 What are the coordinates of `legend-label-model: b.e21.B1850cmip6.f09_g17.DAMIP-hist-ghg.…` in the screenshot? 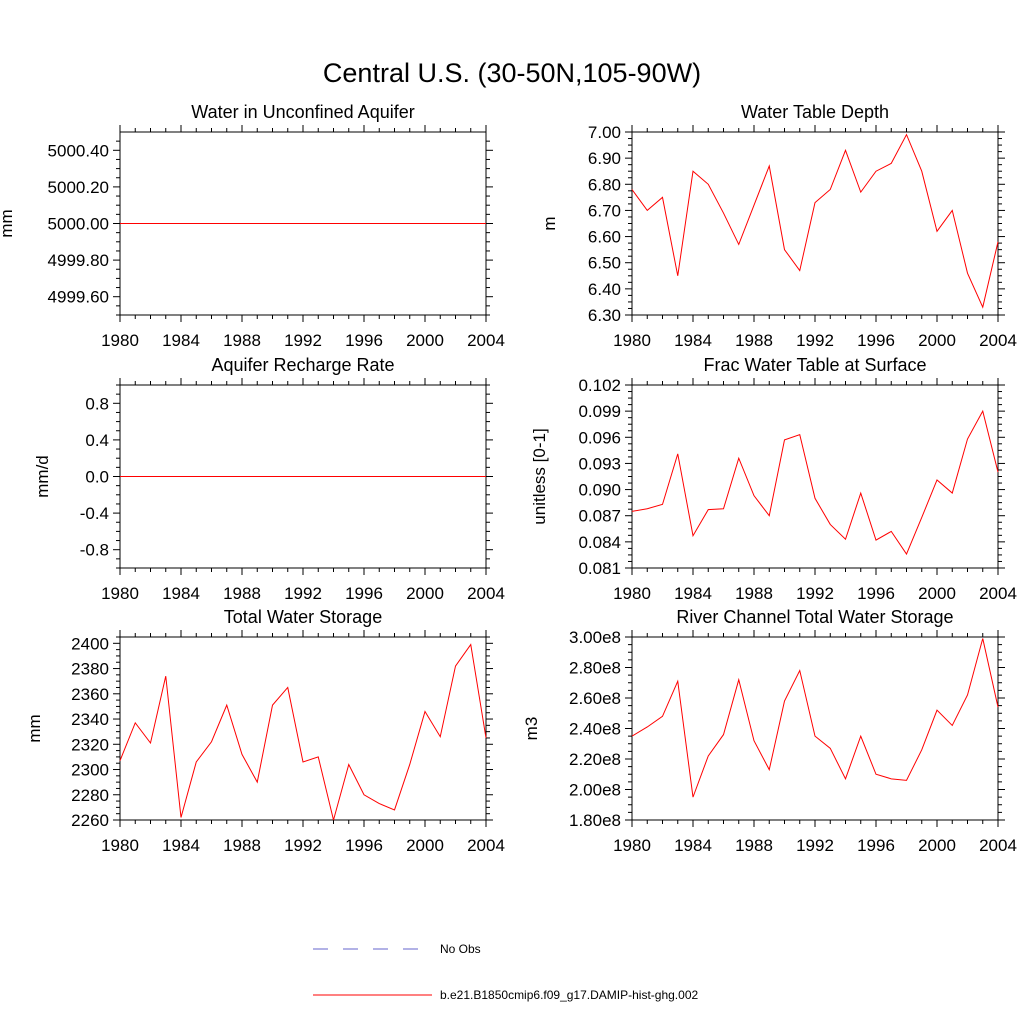 It's located at (569, 995).